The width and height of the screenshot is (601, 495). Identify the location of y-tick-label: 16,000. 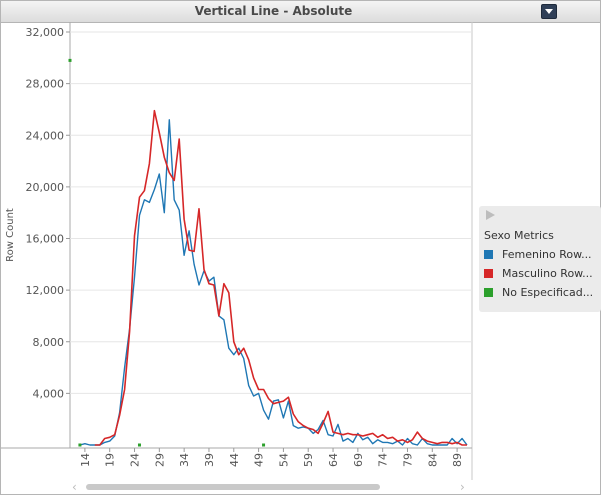
(45, 239).